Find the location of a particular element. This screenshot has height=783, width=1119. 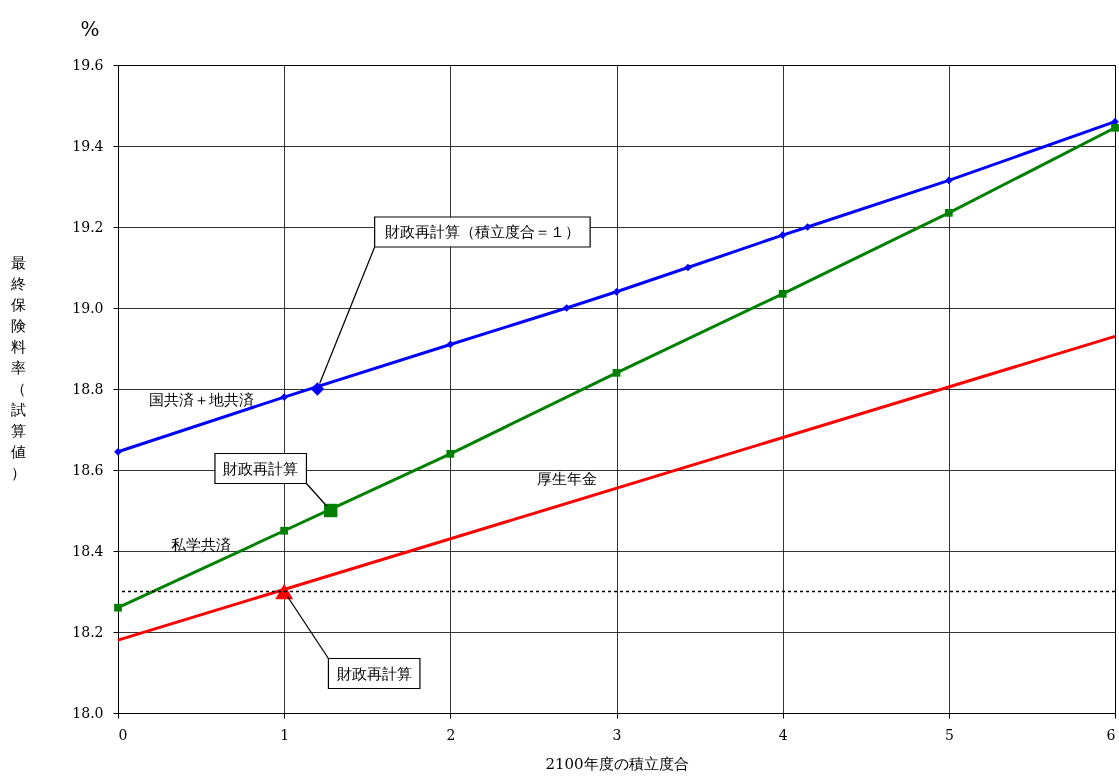

y-tick-label: 18.8 is located at coordinates (88, 388).